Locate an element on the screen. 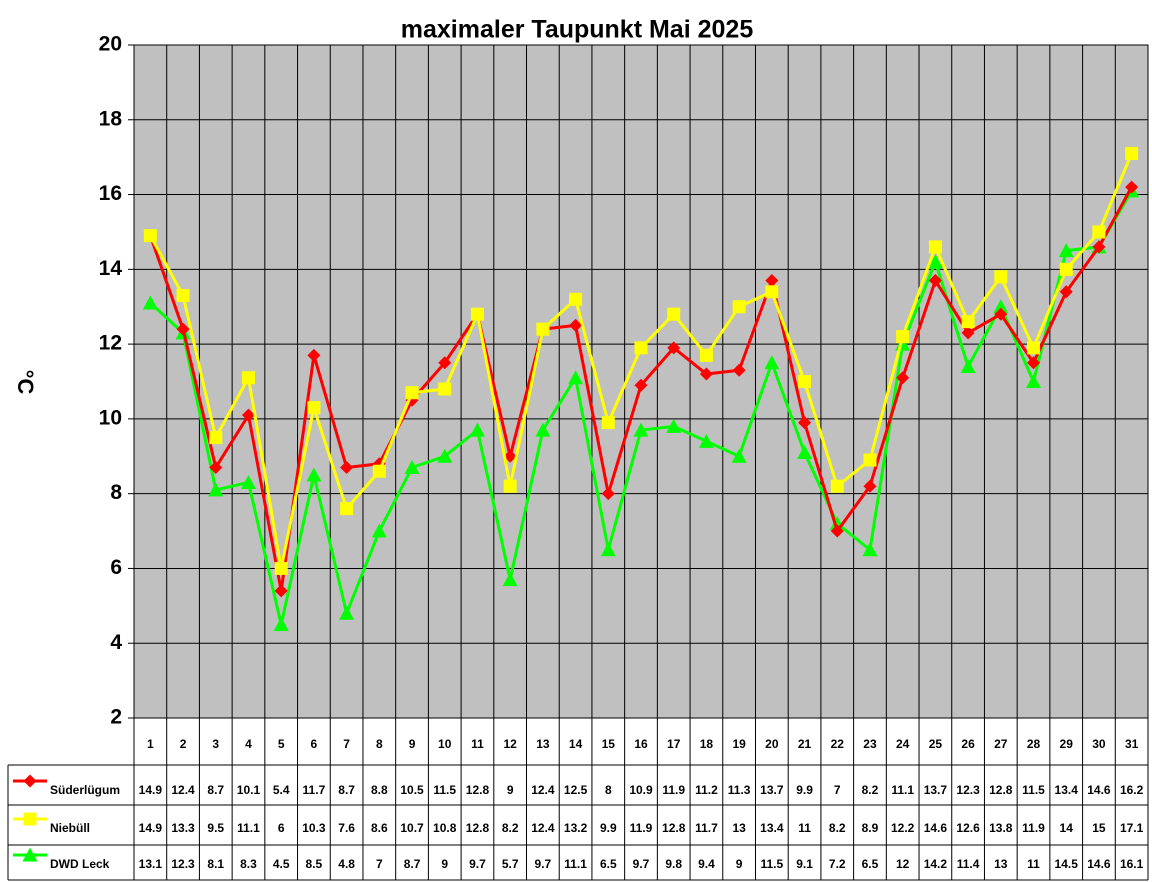  x-tick-label: 12 is located at coordinates (510, 744).